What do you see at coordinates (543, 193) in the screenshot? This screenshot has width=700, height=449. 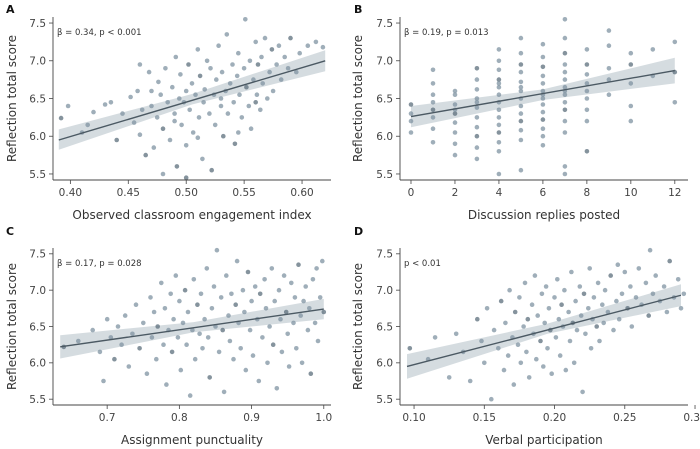 I see `x-tick-label: 6` at bounding box center [543, 193].